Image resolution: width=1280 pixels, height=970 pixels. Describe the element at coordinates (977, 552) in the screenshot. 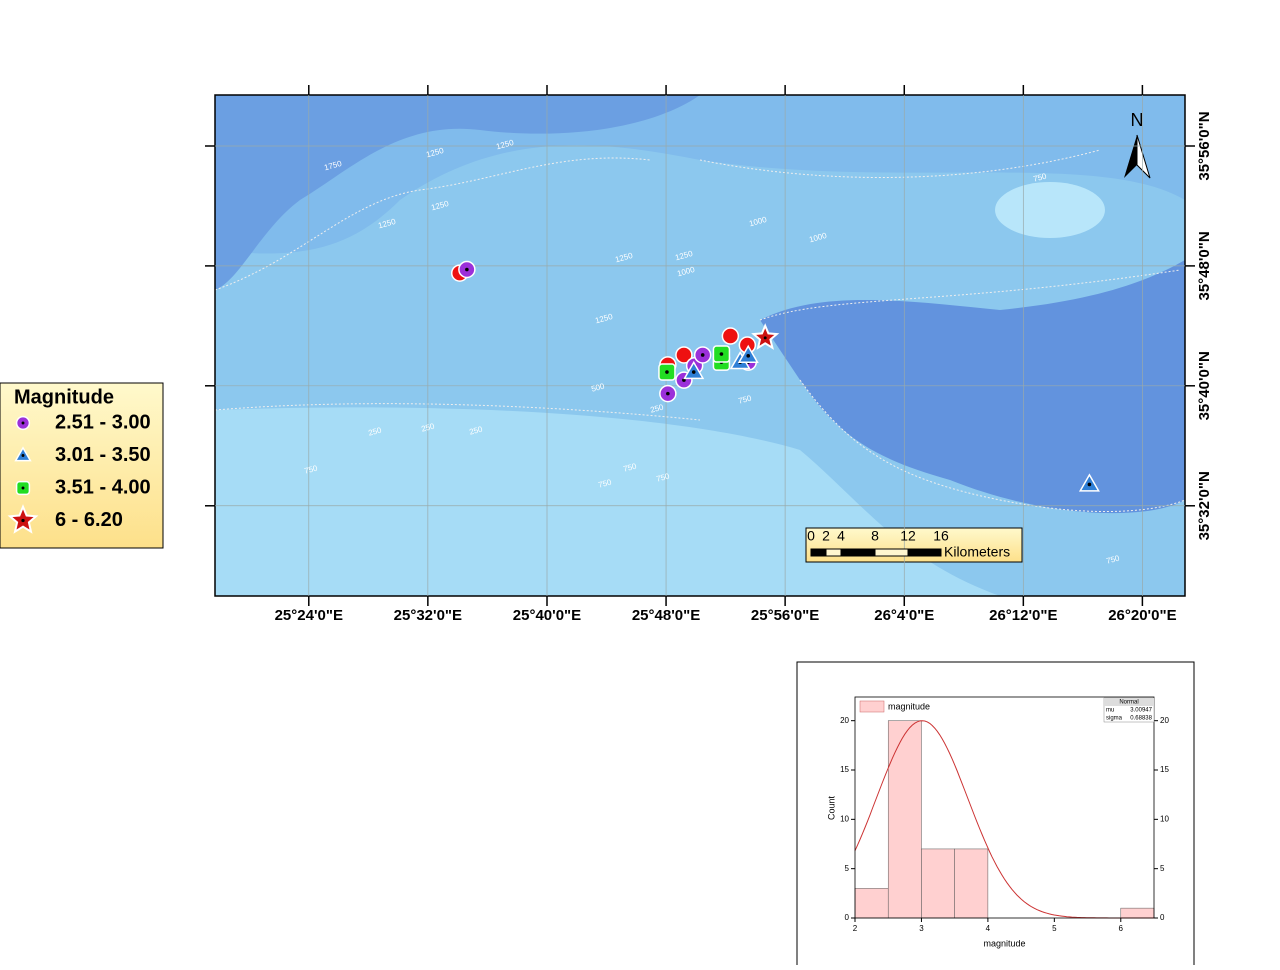

I see `scale-unit: Kilometers` at that location.